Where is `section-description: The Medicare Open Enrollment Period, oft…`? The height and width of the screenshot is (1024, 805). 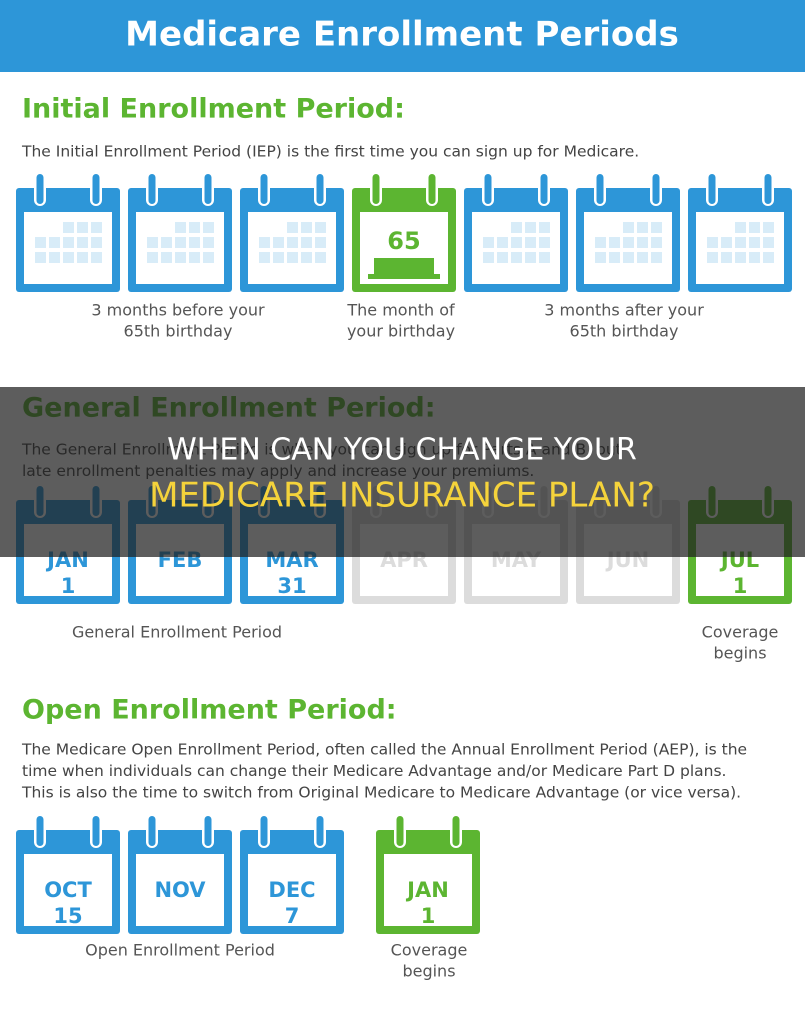 section-description: The Medicare Open Enrollment Period, oft… is located at coordinates (384, 750).